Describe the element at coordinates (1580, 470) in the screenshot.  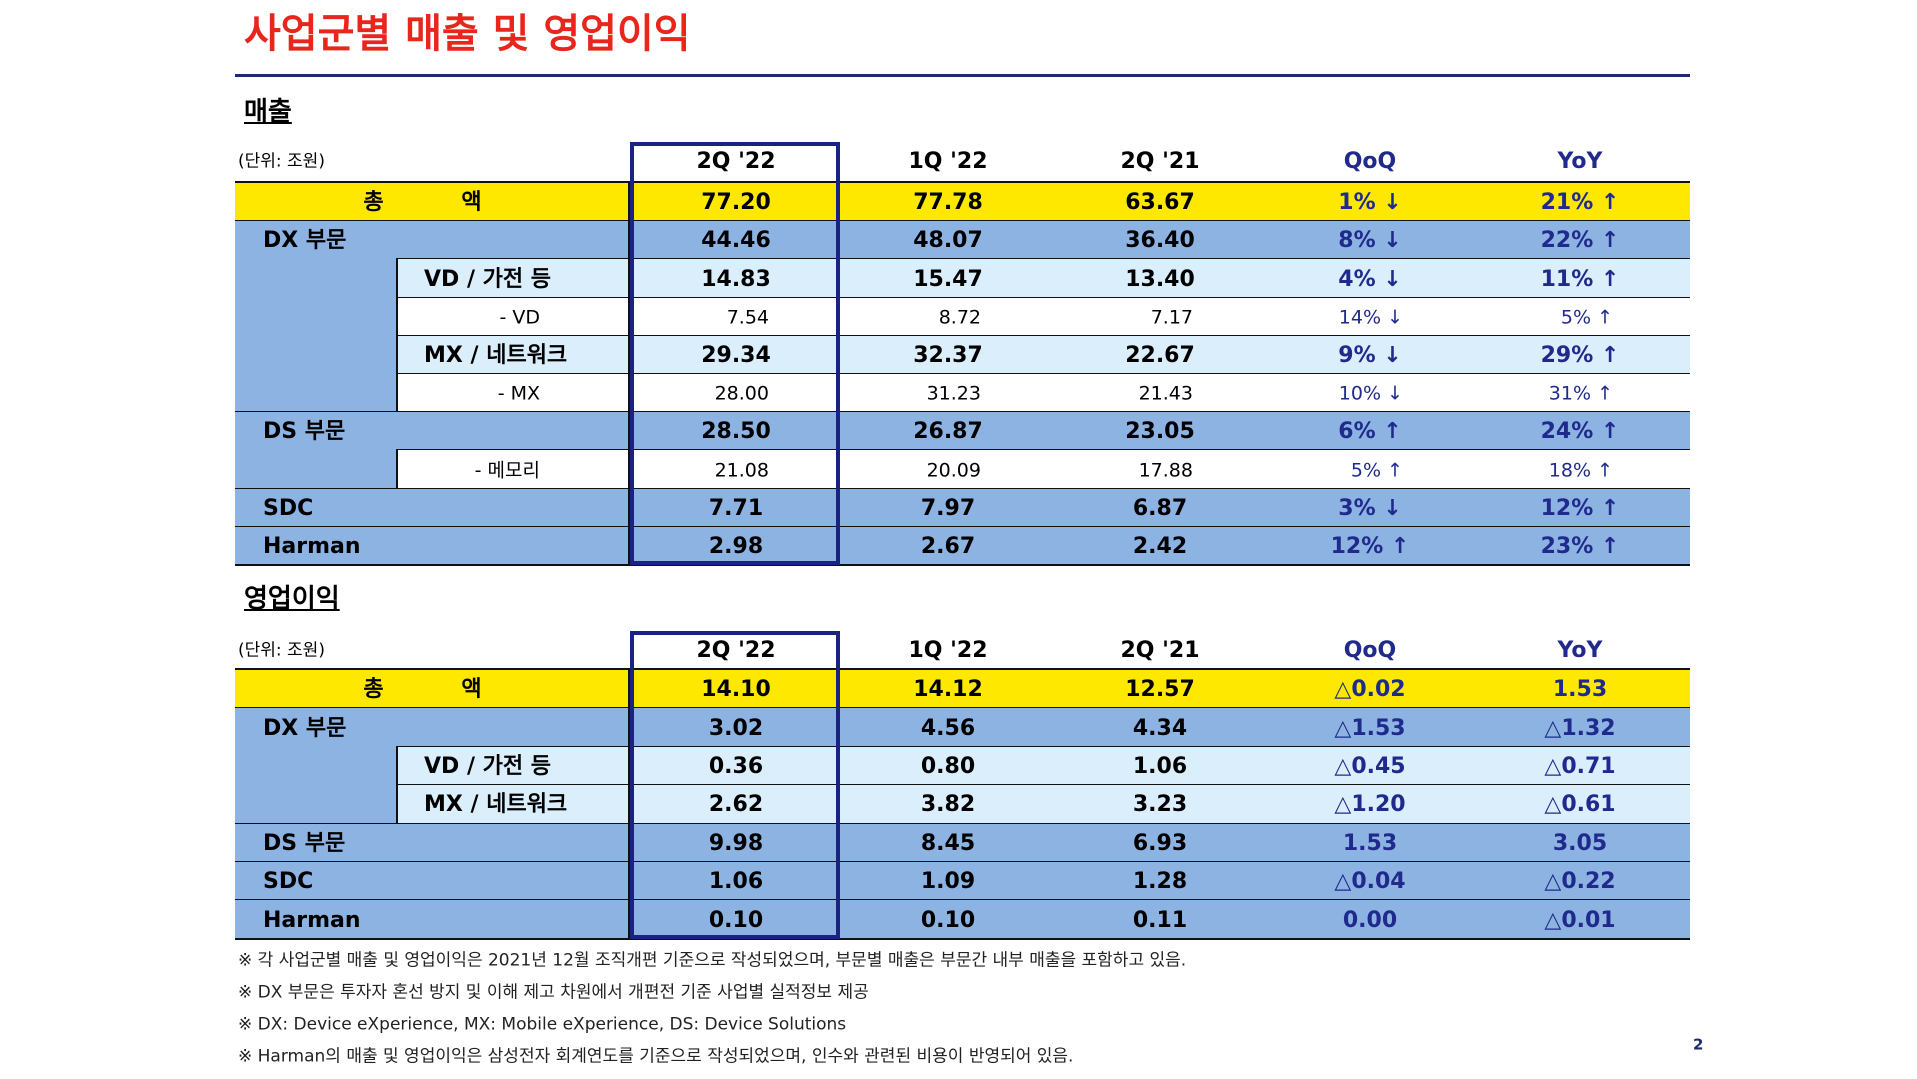
I see `cell-value: 18% ↑` at that location.